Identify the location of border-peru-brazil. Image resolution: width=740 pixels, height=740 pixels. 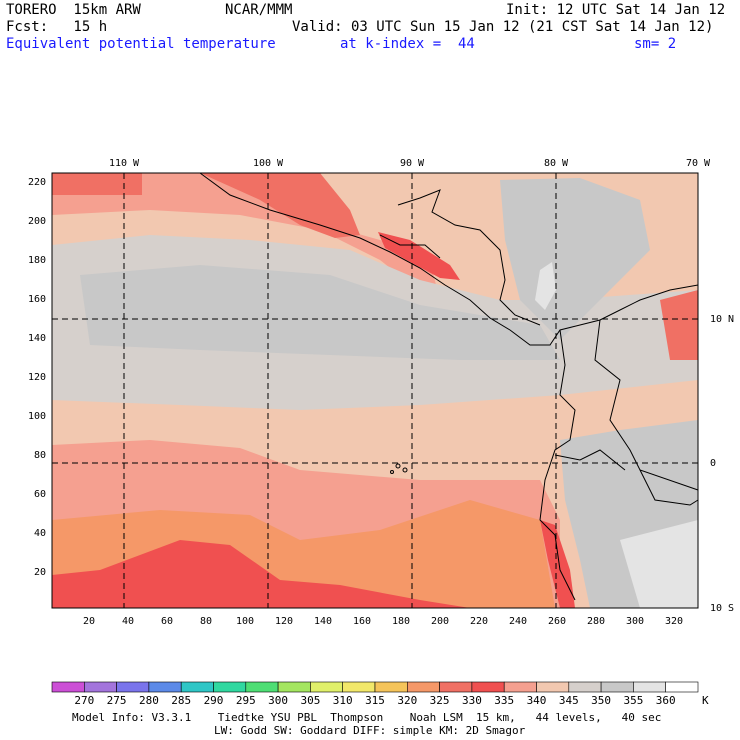
(669, 487).